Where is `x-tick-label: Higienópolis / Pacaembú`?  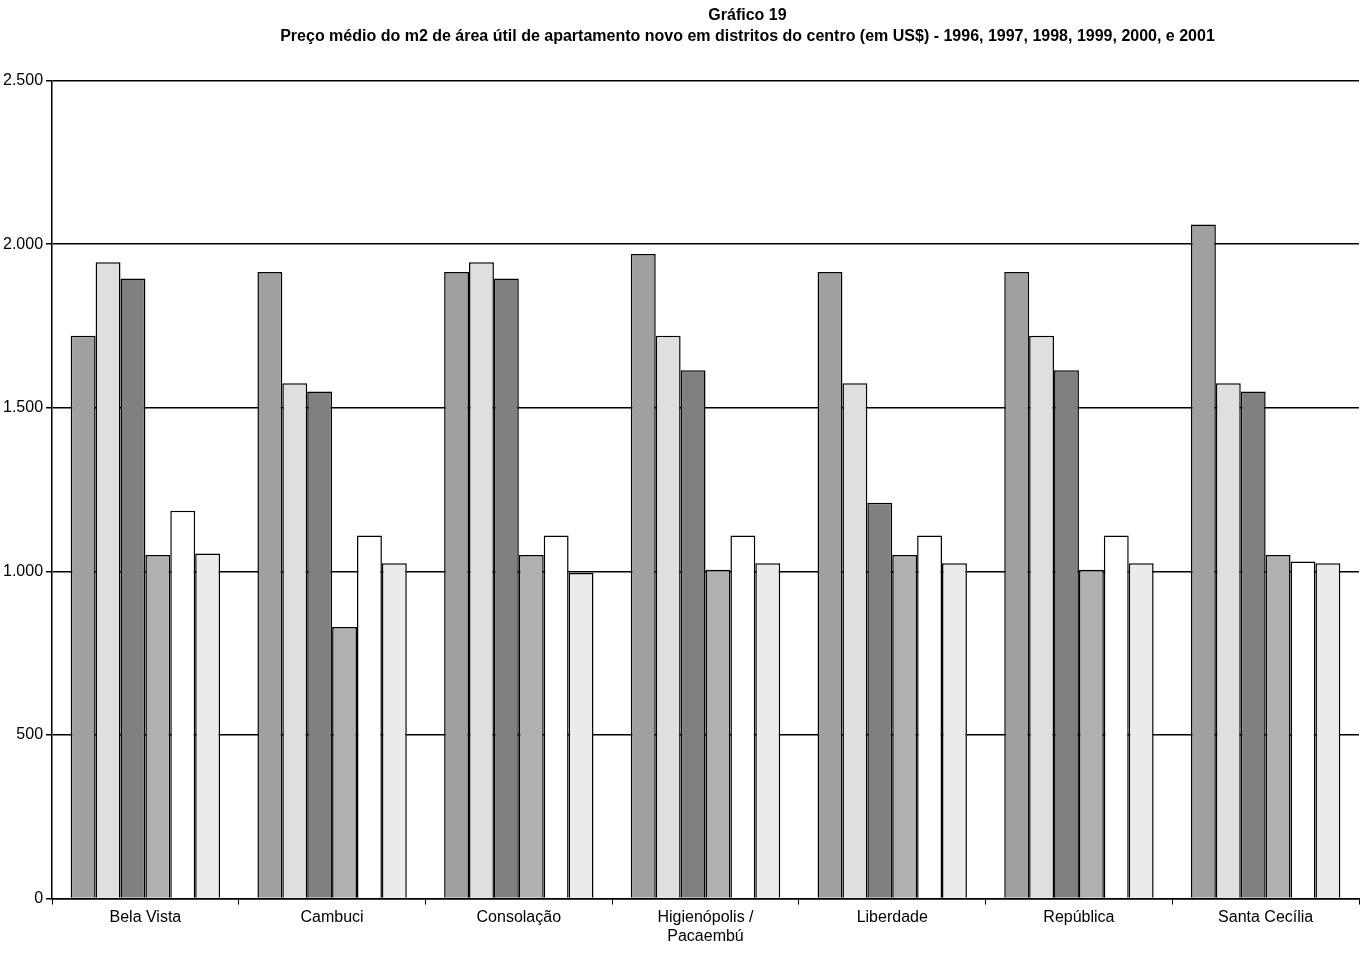
x-tick-label: Higienópolis / Pacaembú is located at coordinates (706, 925).